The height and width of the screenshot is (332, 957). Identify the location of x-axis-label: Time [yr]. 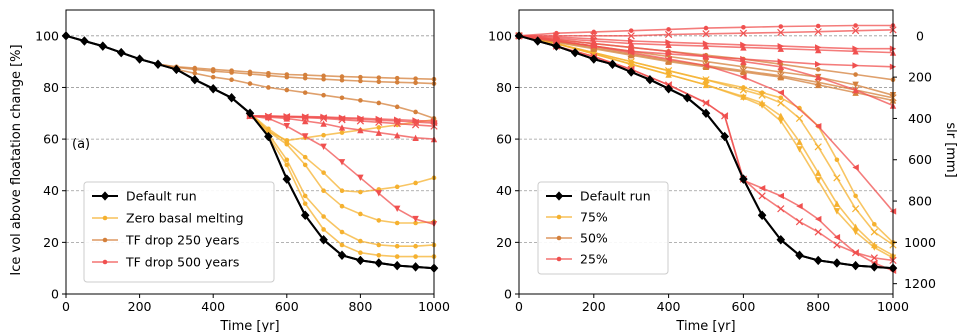
(705, 325).